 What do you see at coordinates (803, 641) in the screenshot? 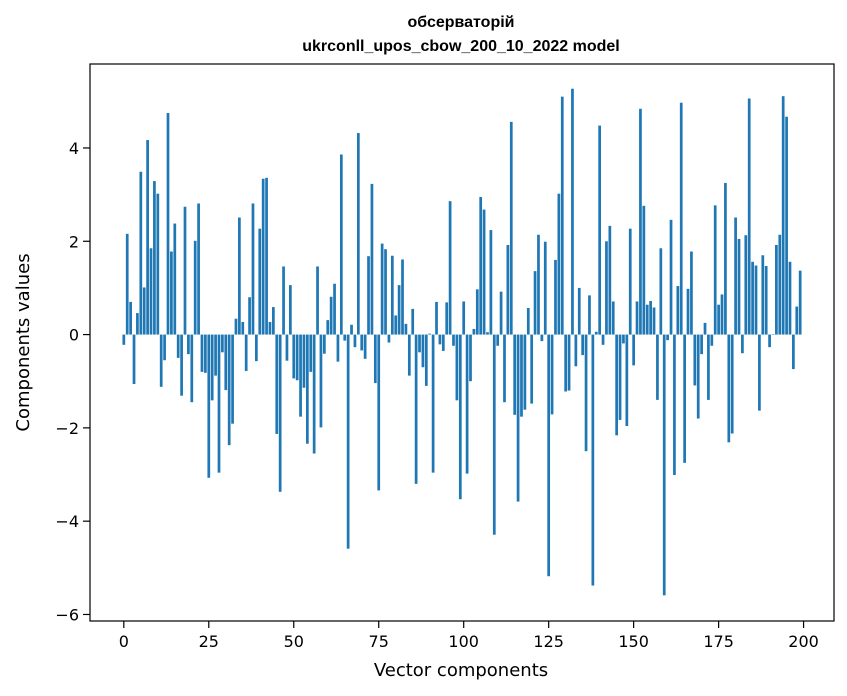
I see `x-tick-label: 200` at bounding box center [803, 641].